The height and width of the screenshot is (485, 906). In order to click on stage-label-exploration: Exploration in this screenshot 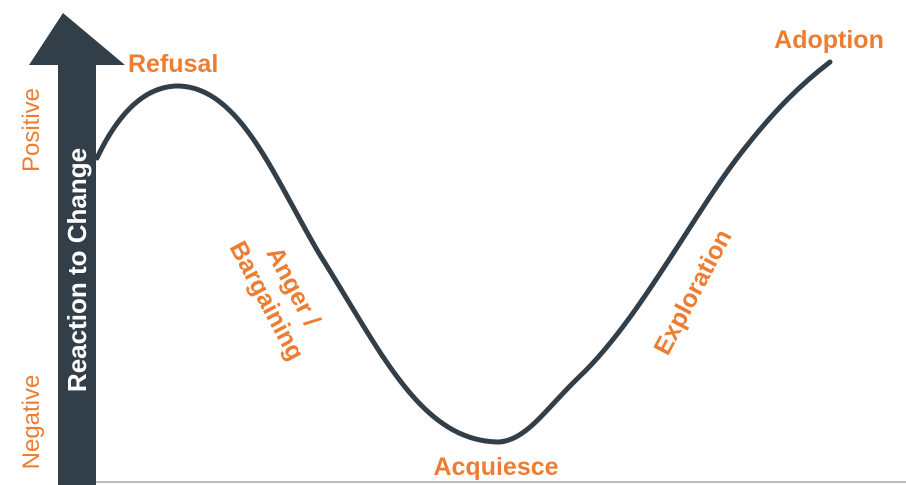, I will do `click(692, 292)`.